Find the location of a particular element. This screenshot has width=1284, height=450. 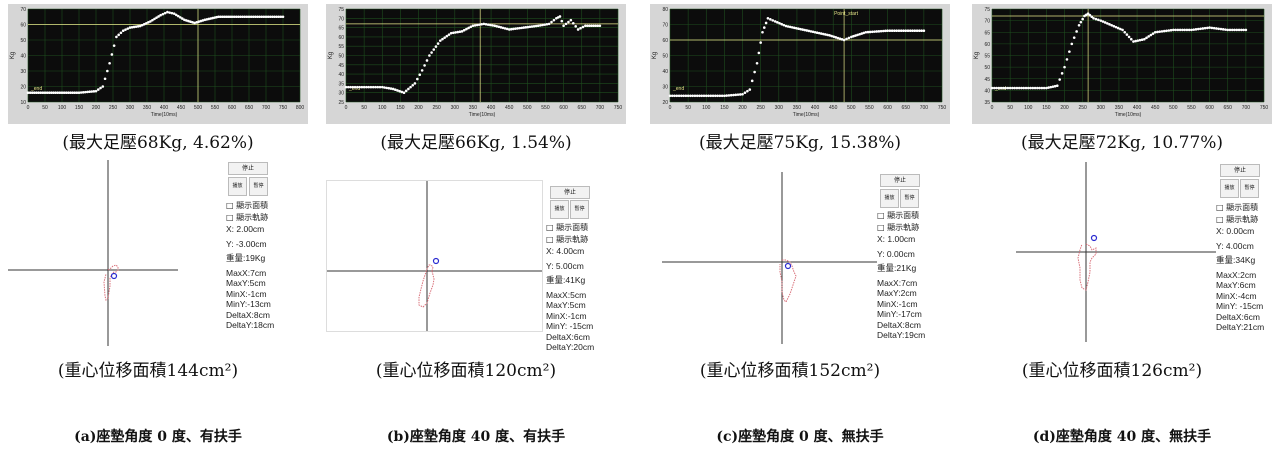

y-tick-label: 45 is located at coordinates (341, 66).